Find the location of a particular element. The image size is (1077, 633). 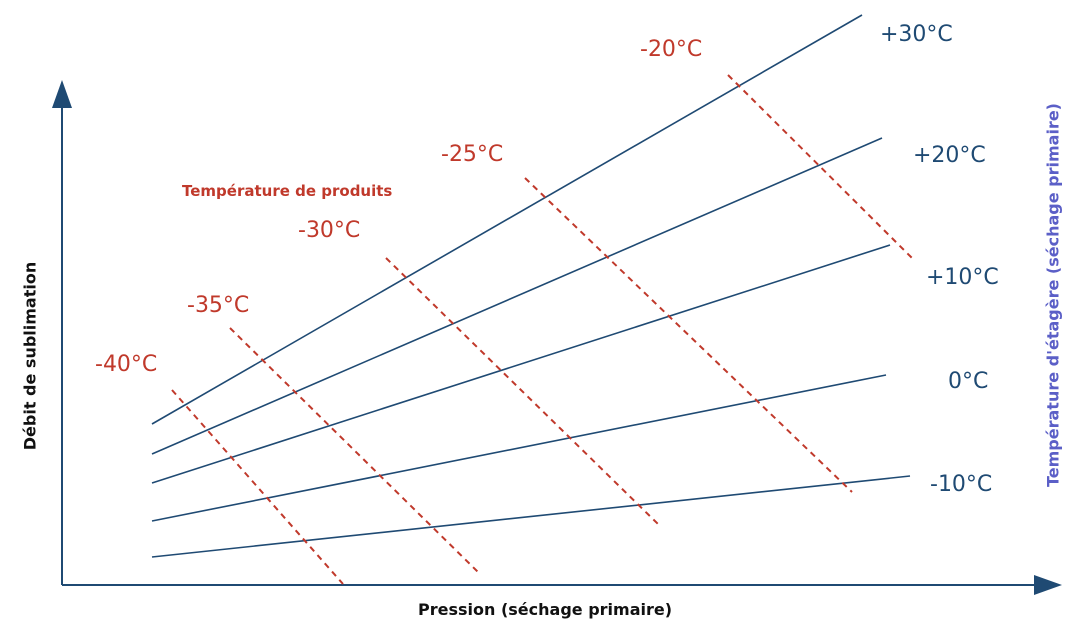

shelf-label-plus20: +20°C is located at coordinates (949, 155).